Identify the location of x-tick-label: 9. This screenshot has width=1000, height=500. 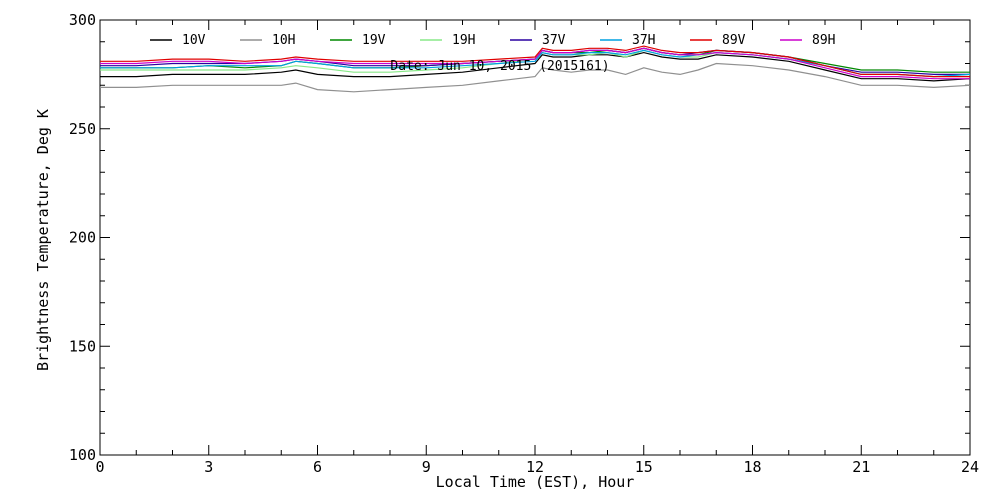
(426, 467).